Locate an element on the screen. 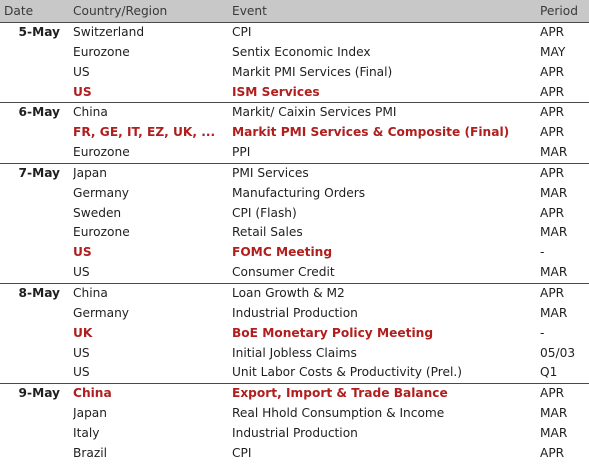  table-row: UK BoE Monetary Policy Meeting - is located at coordinates (294, 334).